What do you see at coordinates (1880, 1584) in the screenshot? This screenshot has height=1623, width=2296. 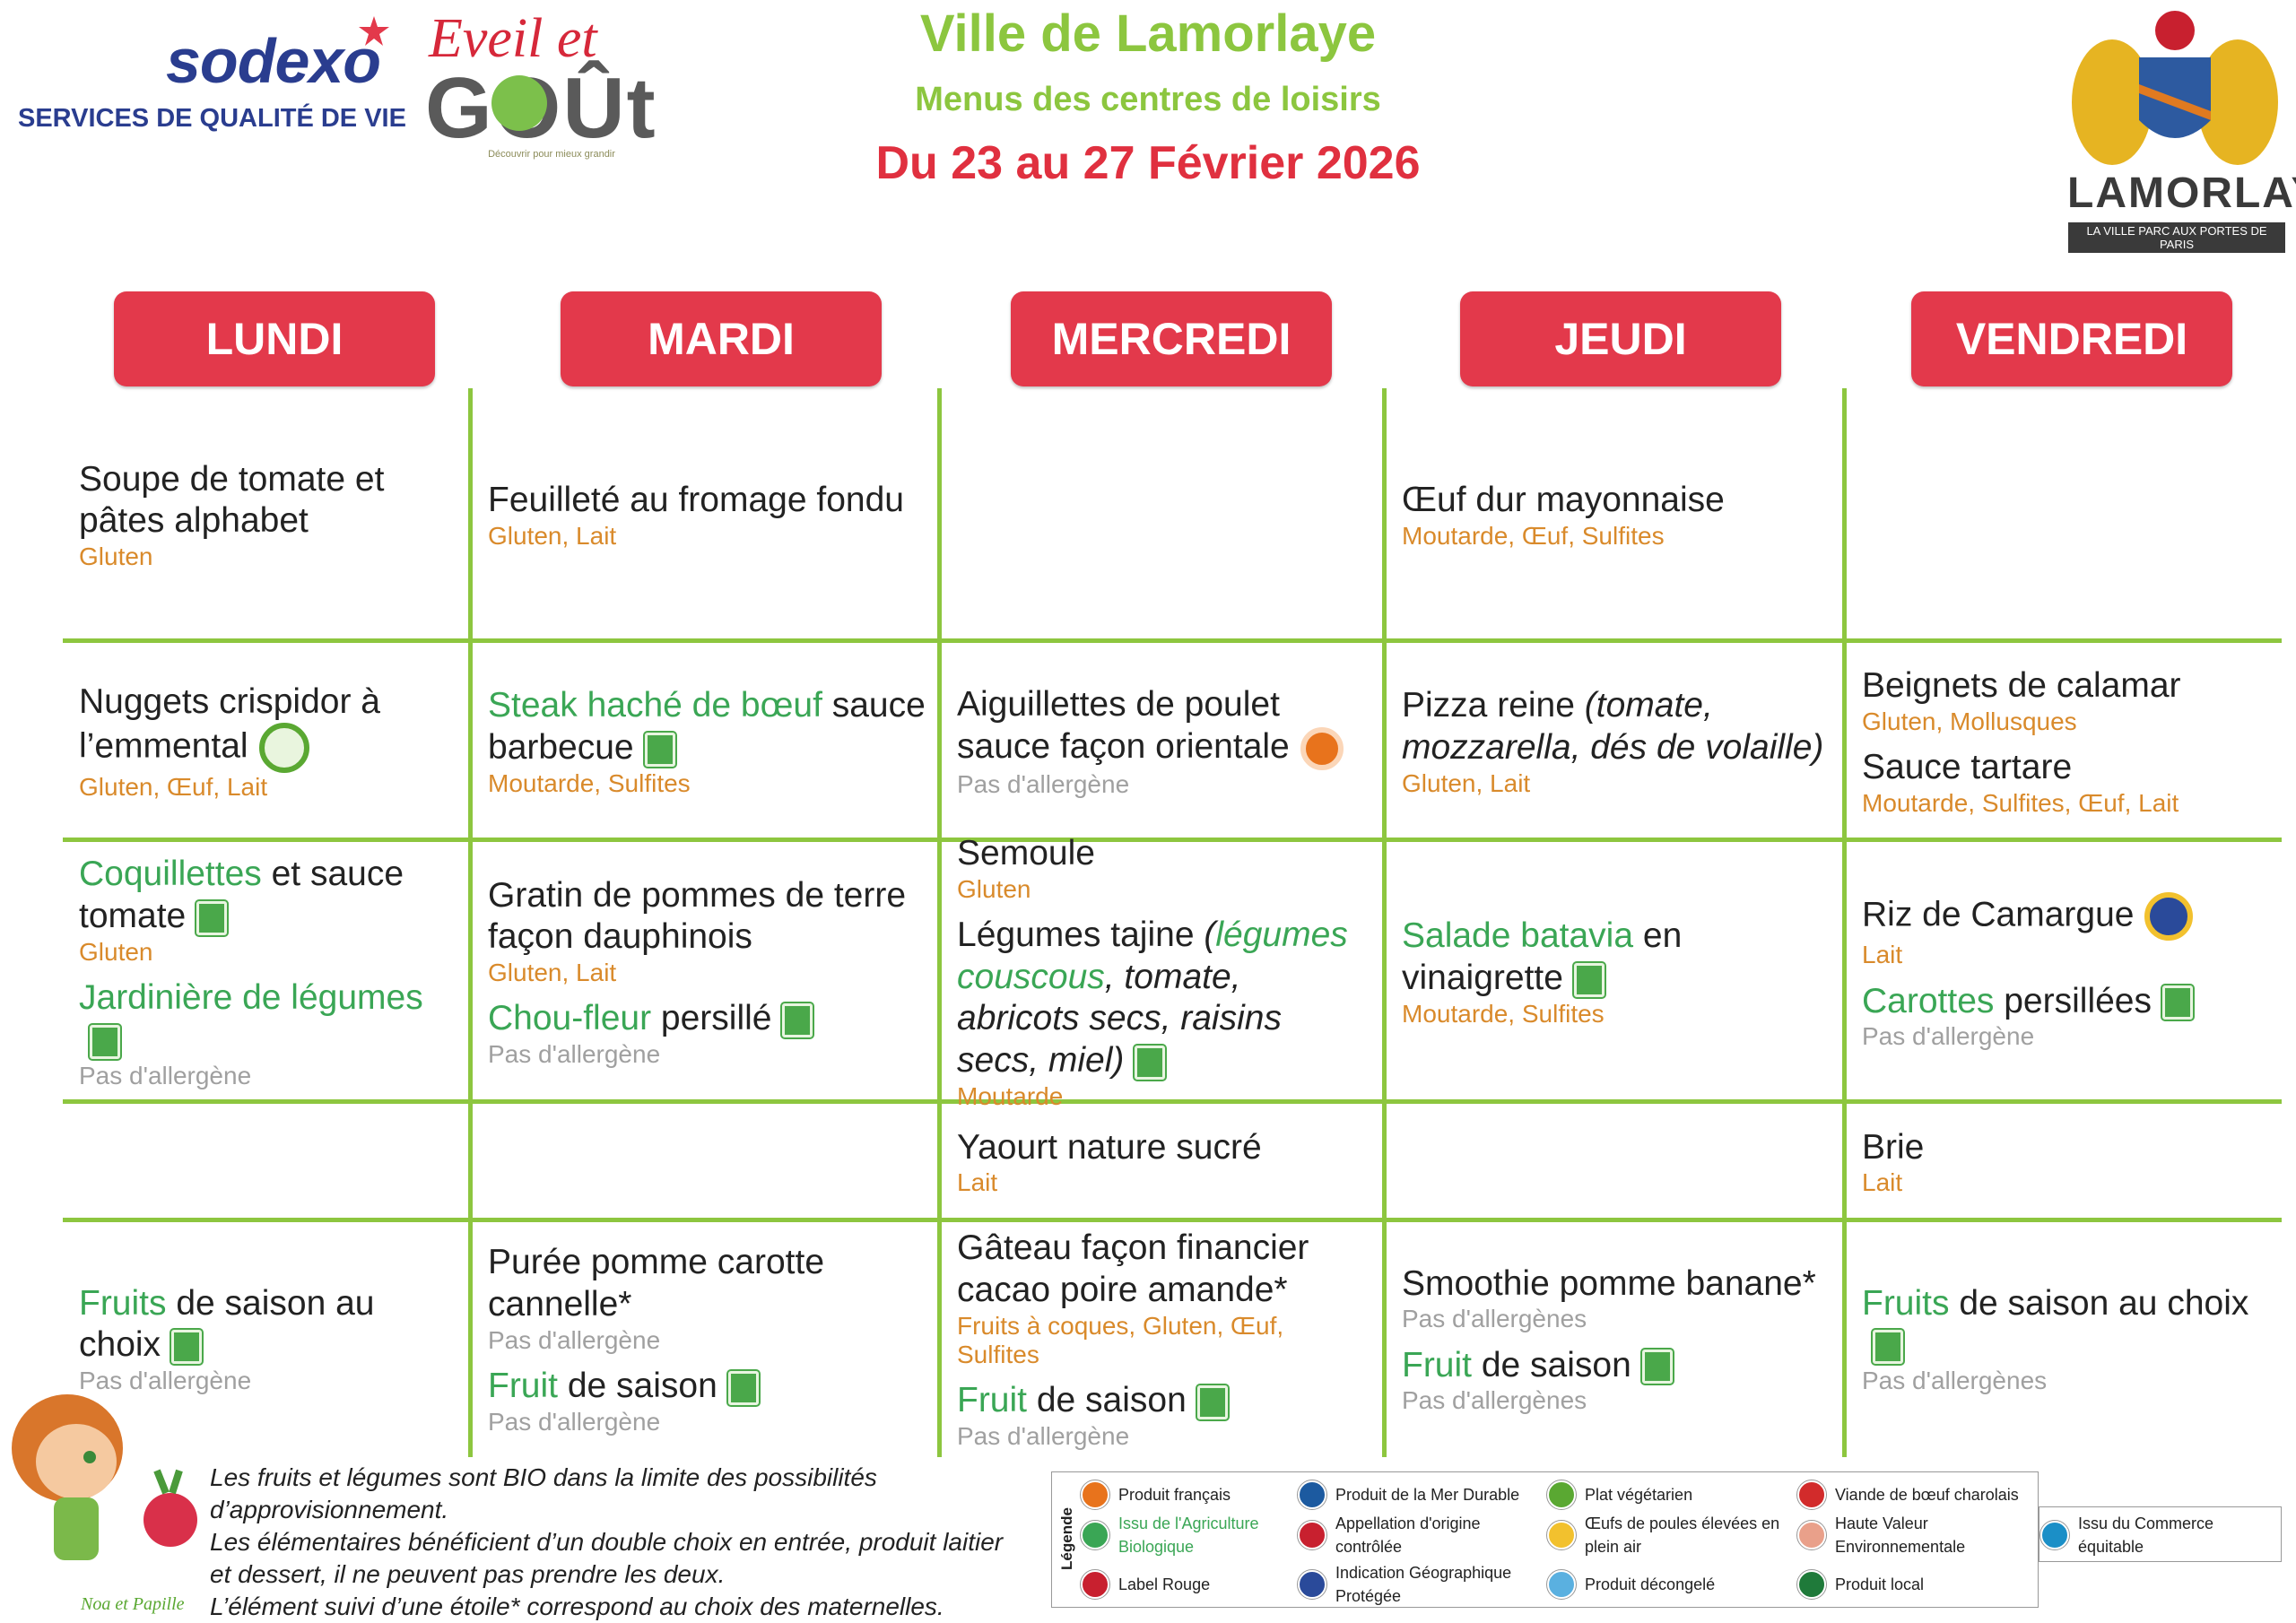 I see `legend-label: Produit local` at bounding box center [1880, 1584].